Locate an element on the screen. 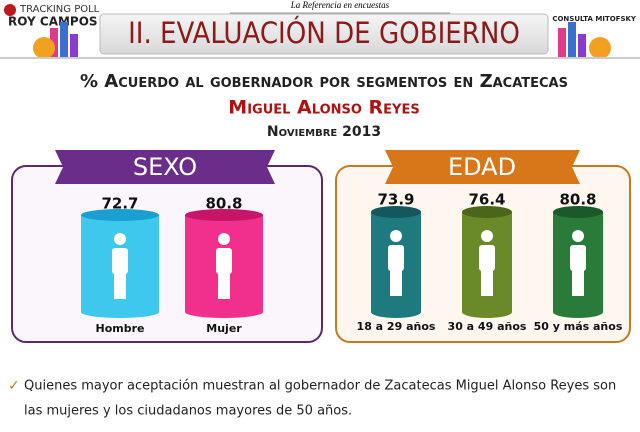  panel-title: SEXO is located at coordinates (165, 167).